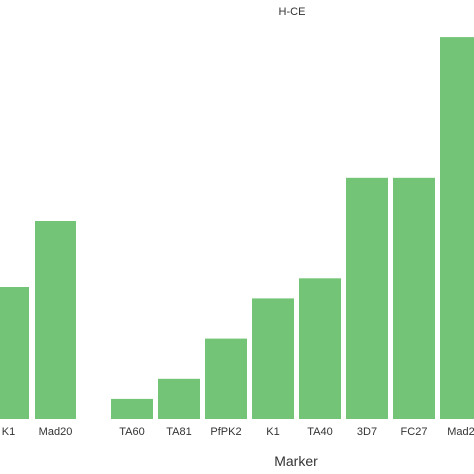  What do you see at coordinates (225, 432) in the screenshot?
I see `tick-label-pfpk2: PfPK2` at bounding box center [225, 432].